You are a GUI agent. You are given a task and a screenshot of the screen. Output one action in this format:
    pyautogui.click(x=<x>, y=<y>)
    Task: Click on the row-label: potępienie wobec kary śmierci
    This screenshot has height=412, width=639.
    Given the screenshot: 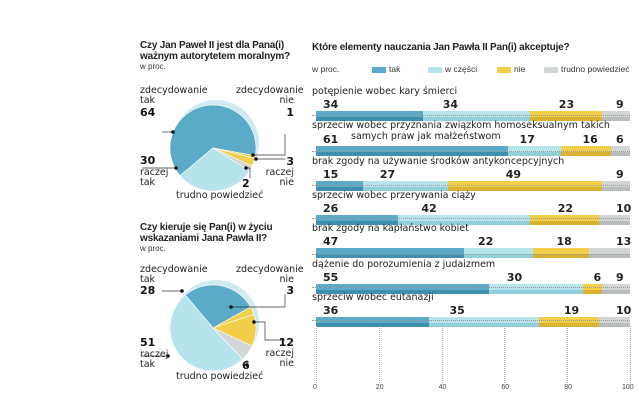 What is the action you would take?
    pyautogui.click(x=385, y=91)
    